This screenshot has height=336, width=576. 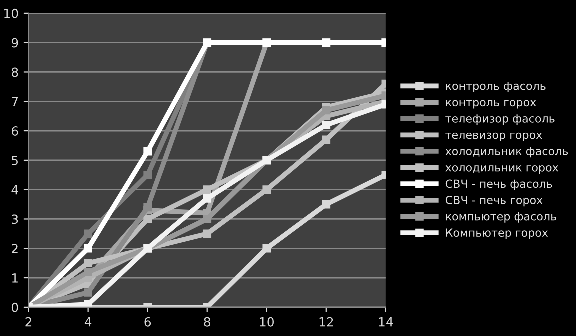 I want to click on legend-label: холодильник фасоль, so click(x=507, y=152).